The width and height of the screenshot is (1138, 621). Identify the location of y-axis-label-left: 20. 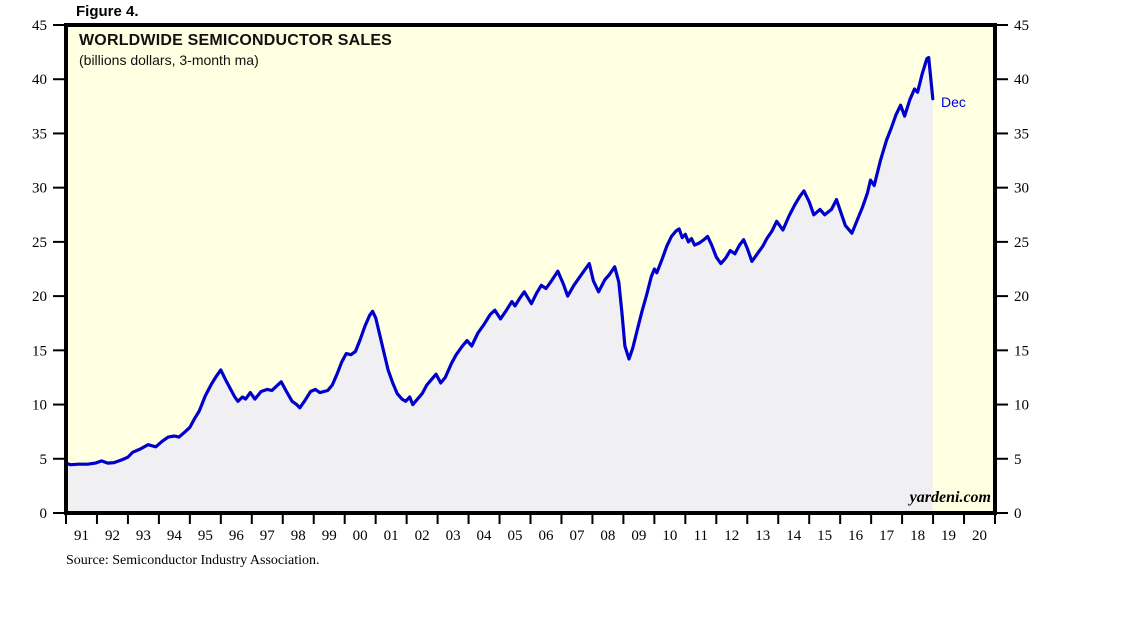
(39, 297).